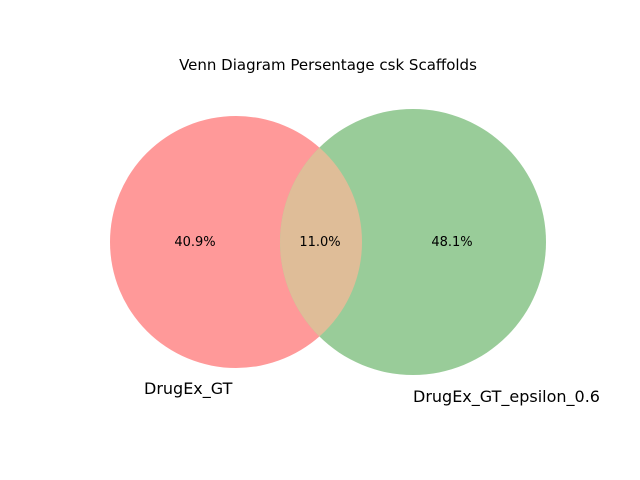 This screenshot has height=480, width=640. Describe the element at coordinates (194, 242) in the screenshot. I see `set-a-only-label: 40.9%` at that location.